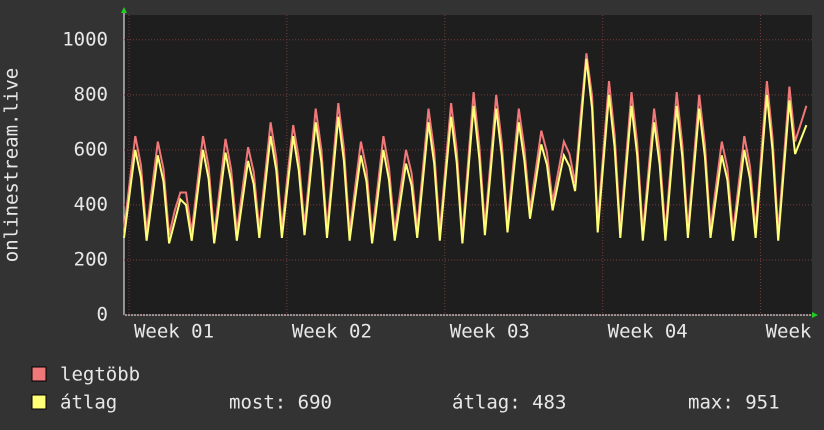 This screenshot has width=824, height=430. What do you see at coordinates (102, 315) in the screenshot?
I see `y-tick-label: 0` at bounding box center [102, 315].